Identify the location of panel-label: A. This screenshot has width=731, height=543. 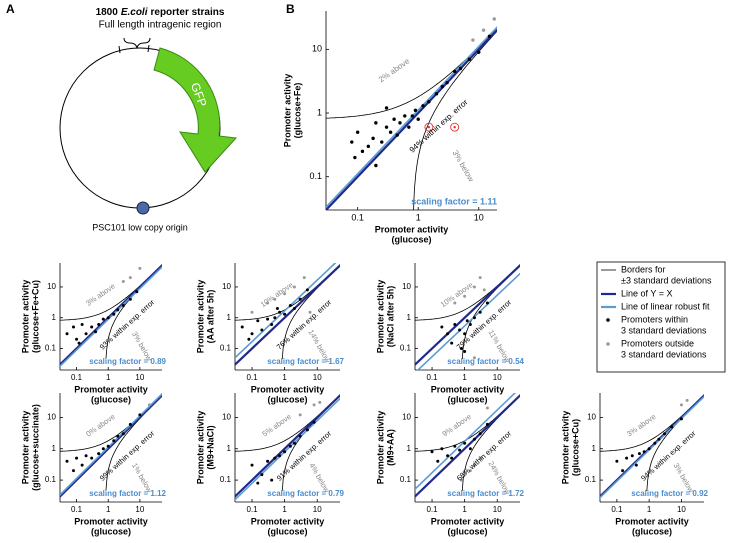
(10, 9).